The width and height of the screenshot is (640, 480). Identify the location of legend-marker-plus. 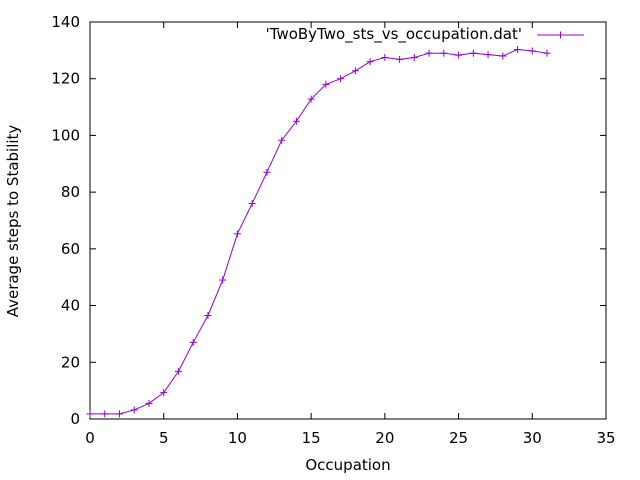
(560, 35).